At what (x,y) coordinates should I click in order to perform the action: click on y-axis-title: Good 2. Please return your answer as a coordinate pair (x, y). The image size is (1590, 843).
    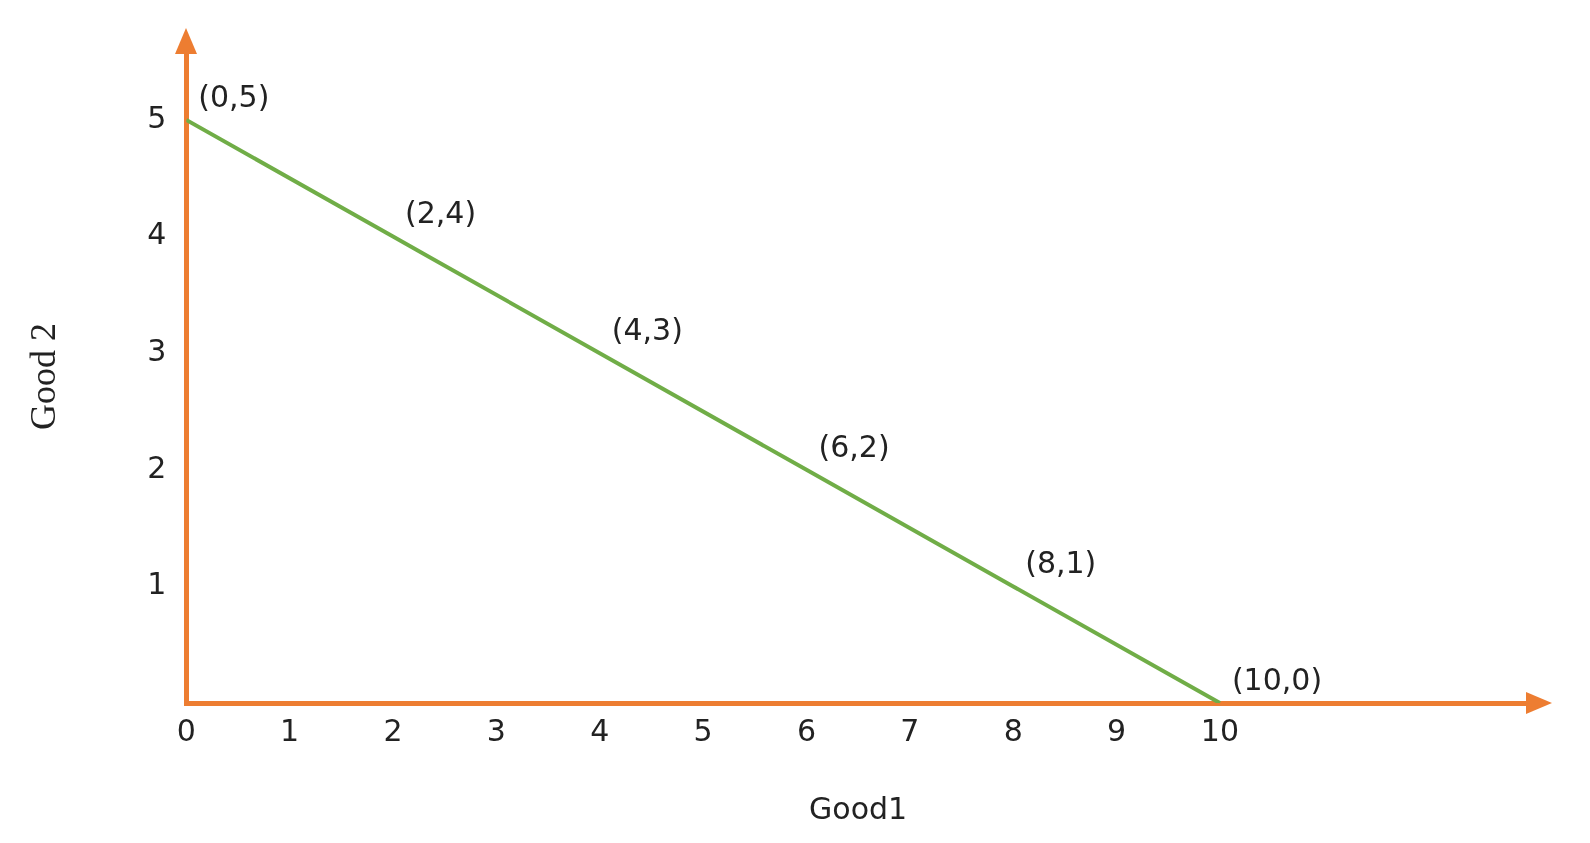
    Looking at the image, I should click on (43, 376).